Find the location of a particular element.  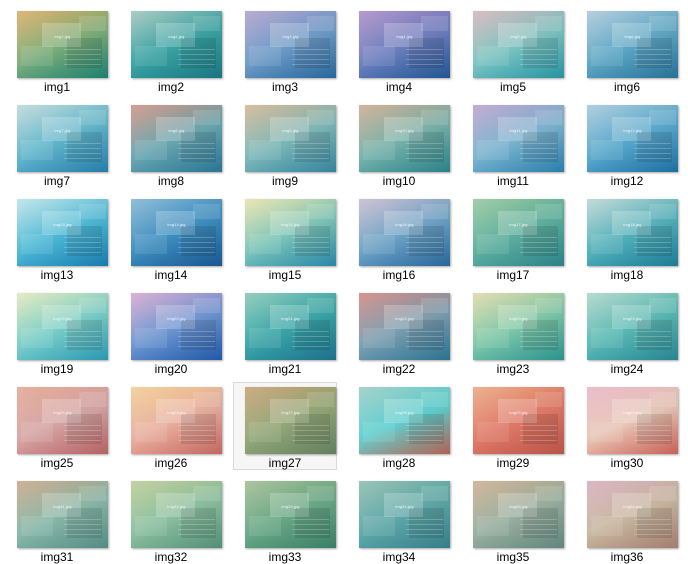

thumbnail-filename: img18.jpg is located at coordinates (632, 224).